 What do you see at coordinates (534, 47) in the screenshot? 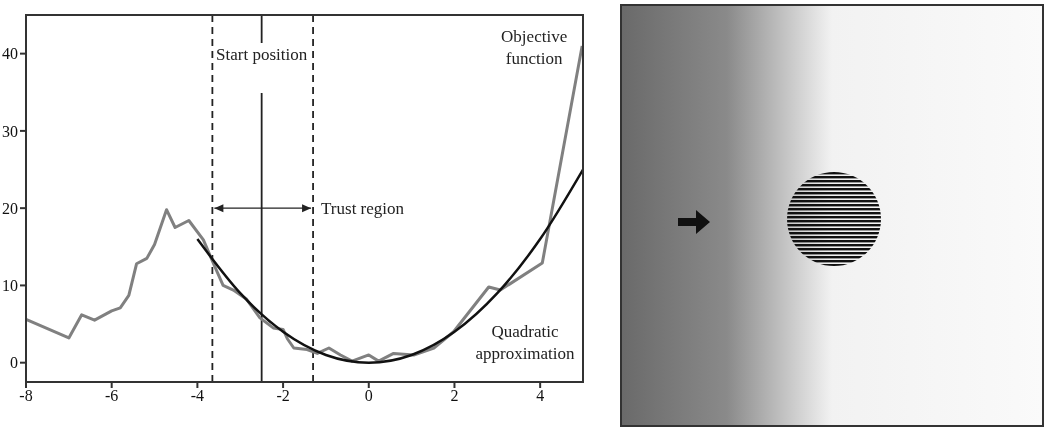
I see `series-label: Objective function` at bounding box center [534, 47].